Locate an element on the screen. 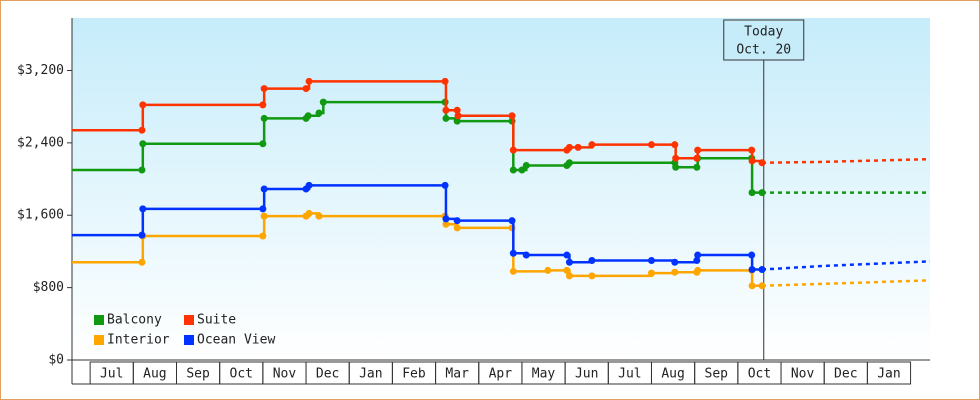 The width and height of the screenshot is (980, 400). x-tick-label: Mar is located at coordinates (457, 374).